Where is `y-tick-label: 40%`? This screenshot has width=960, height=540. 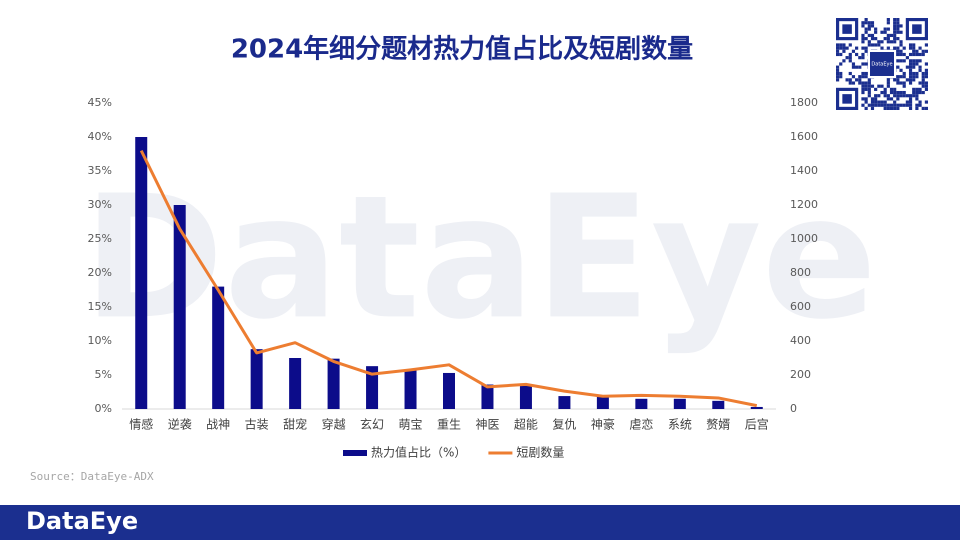
y-tick-label: 40% is located at coordinates (100, 136).